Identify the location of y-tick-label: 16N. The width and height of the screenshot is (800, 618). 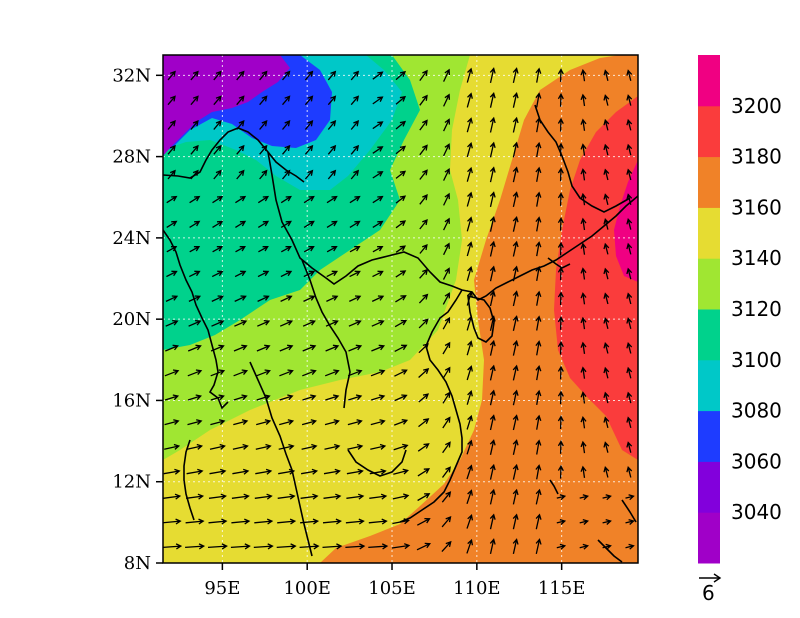
(131, 400).